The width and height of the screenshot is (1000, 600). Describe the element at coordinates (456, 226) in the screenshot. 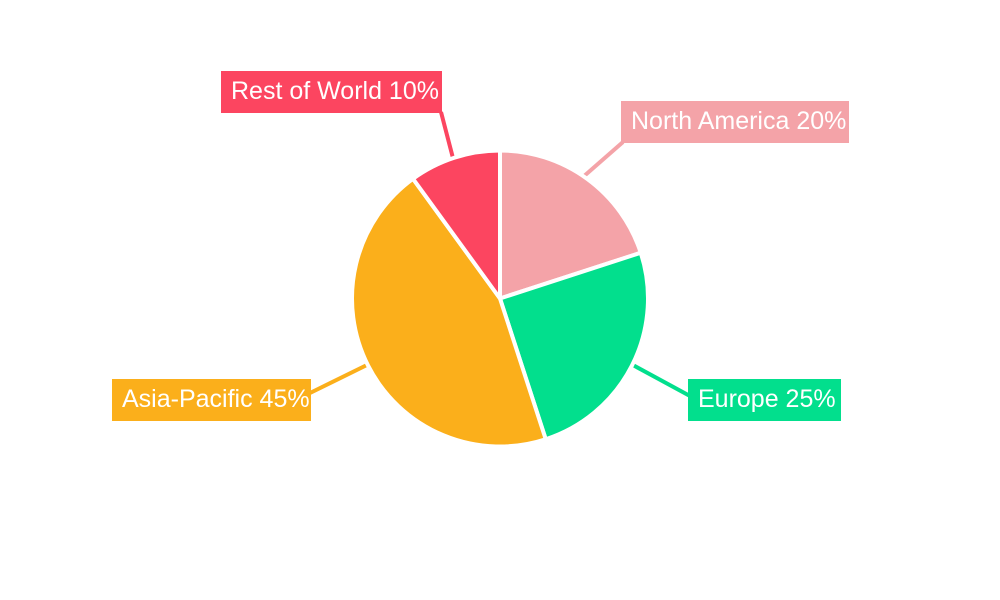

I see `pie-slice-rest-of-world` at that location.